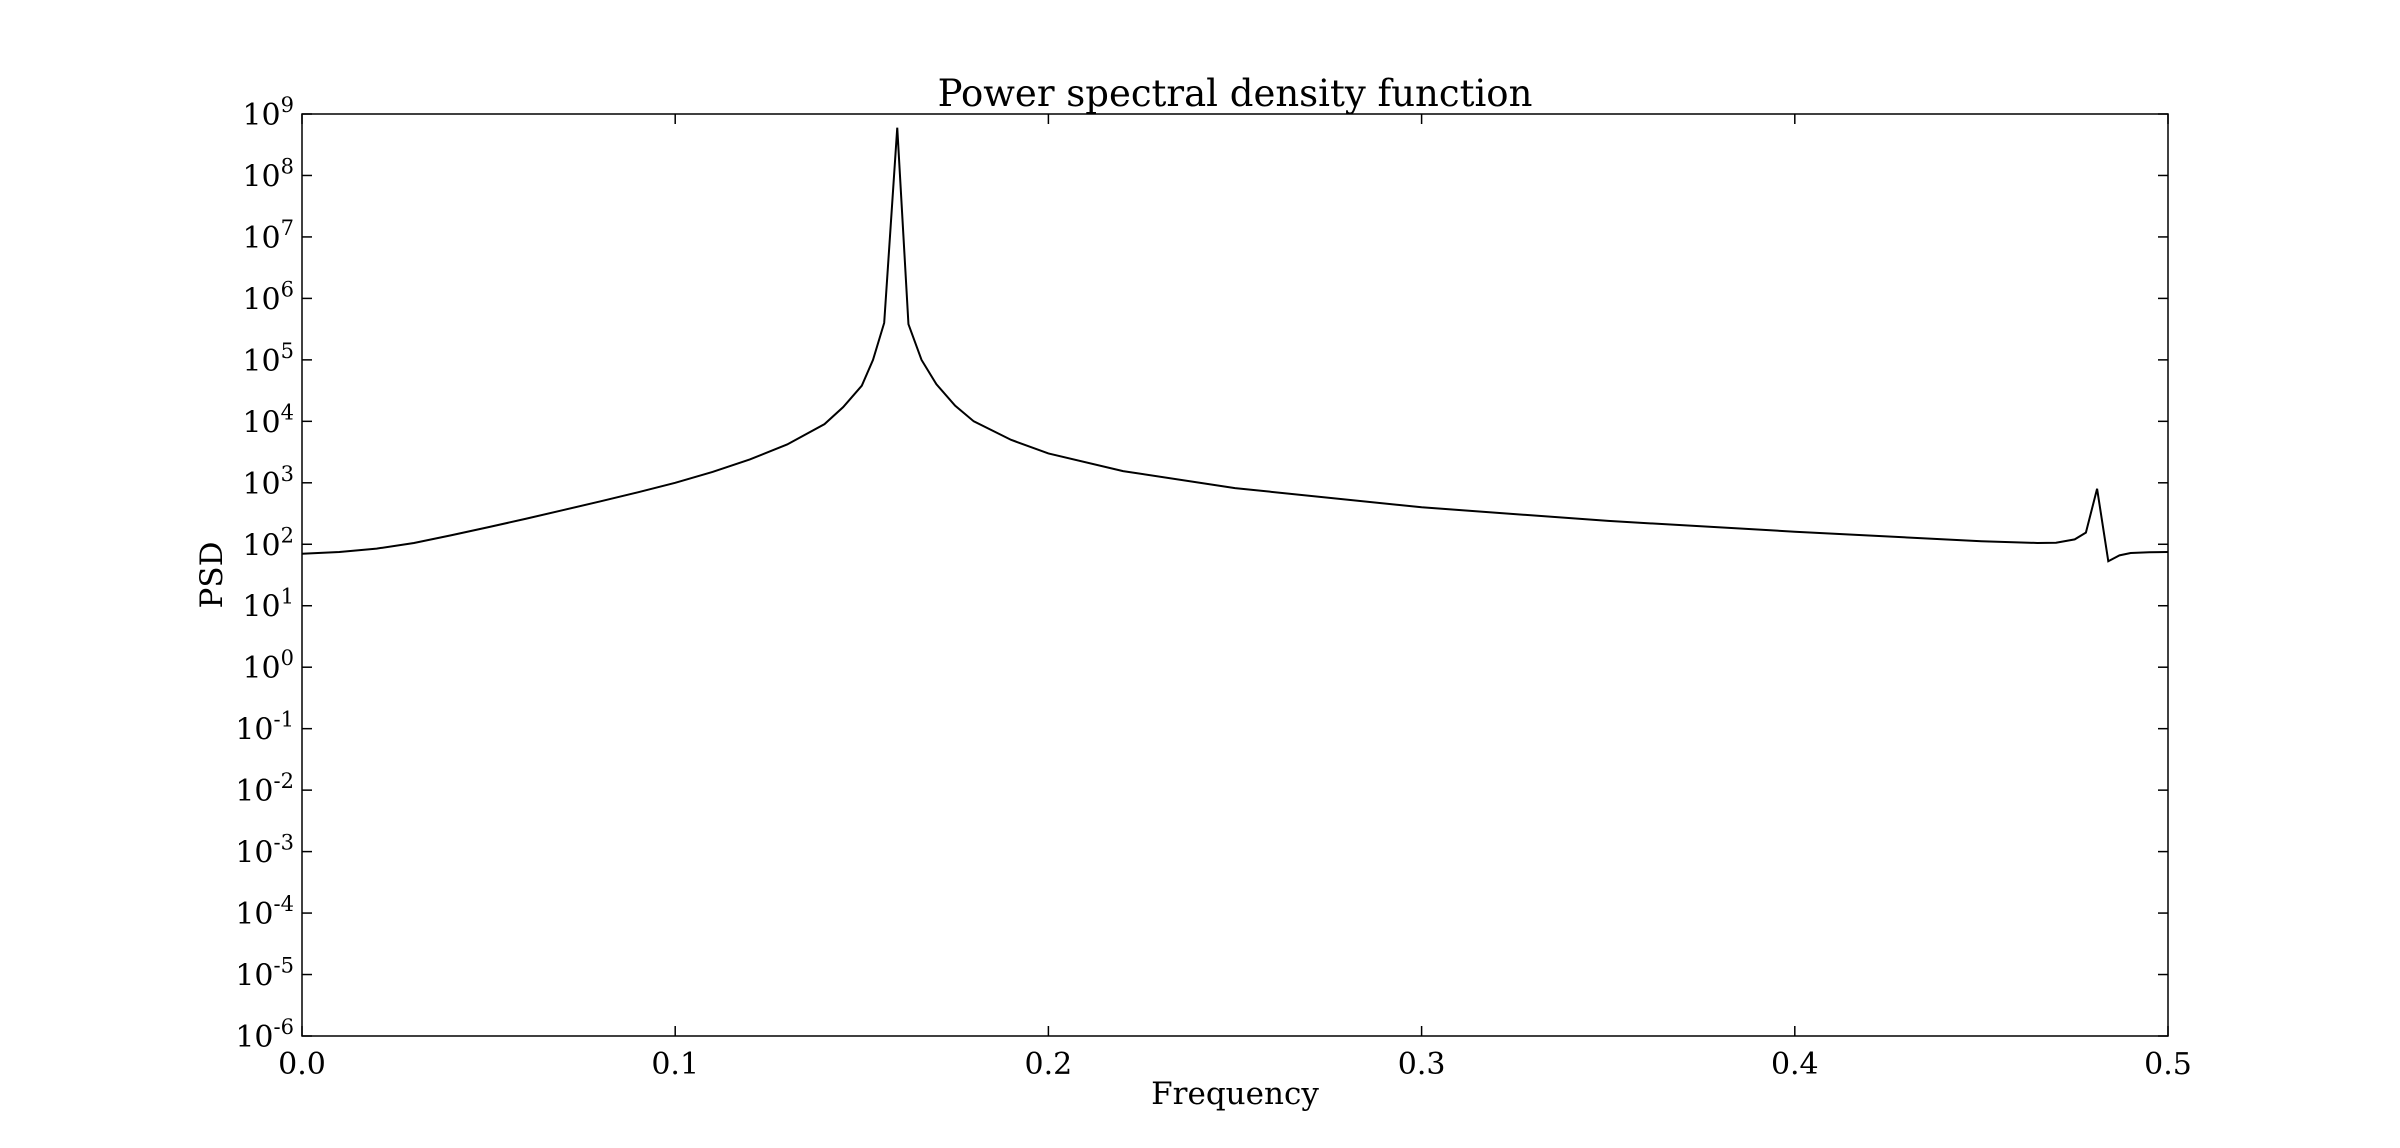  What do you see at coordinates (264, 1035) in the screenshot?
I see `y-tick-label: 10⁻⁶` at bounding box center [264, 1035].